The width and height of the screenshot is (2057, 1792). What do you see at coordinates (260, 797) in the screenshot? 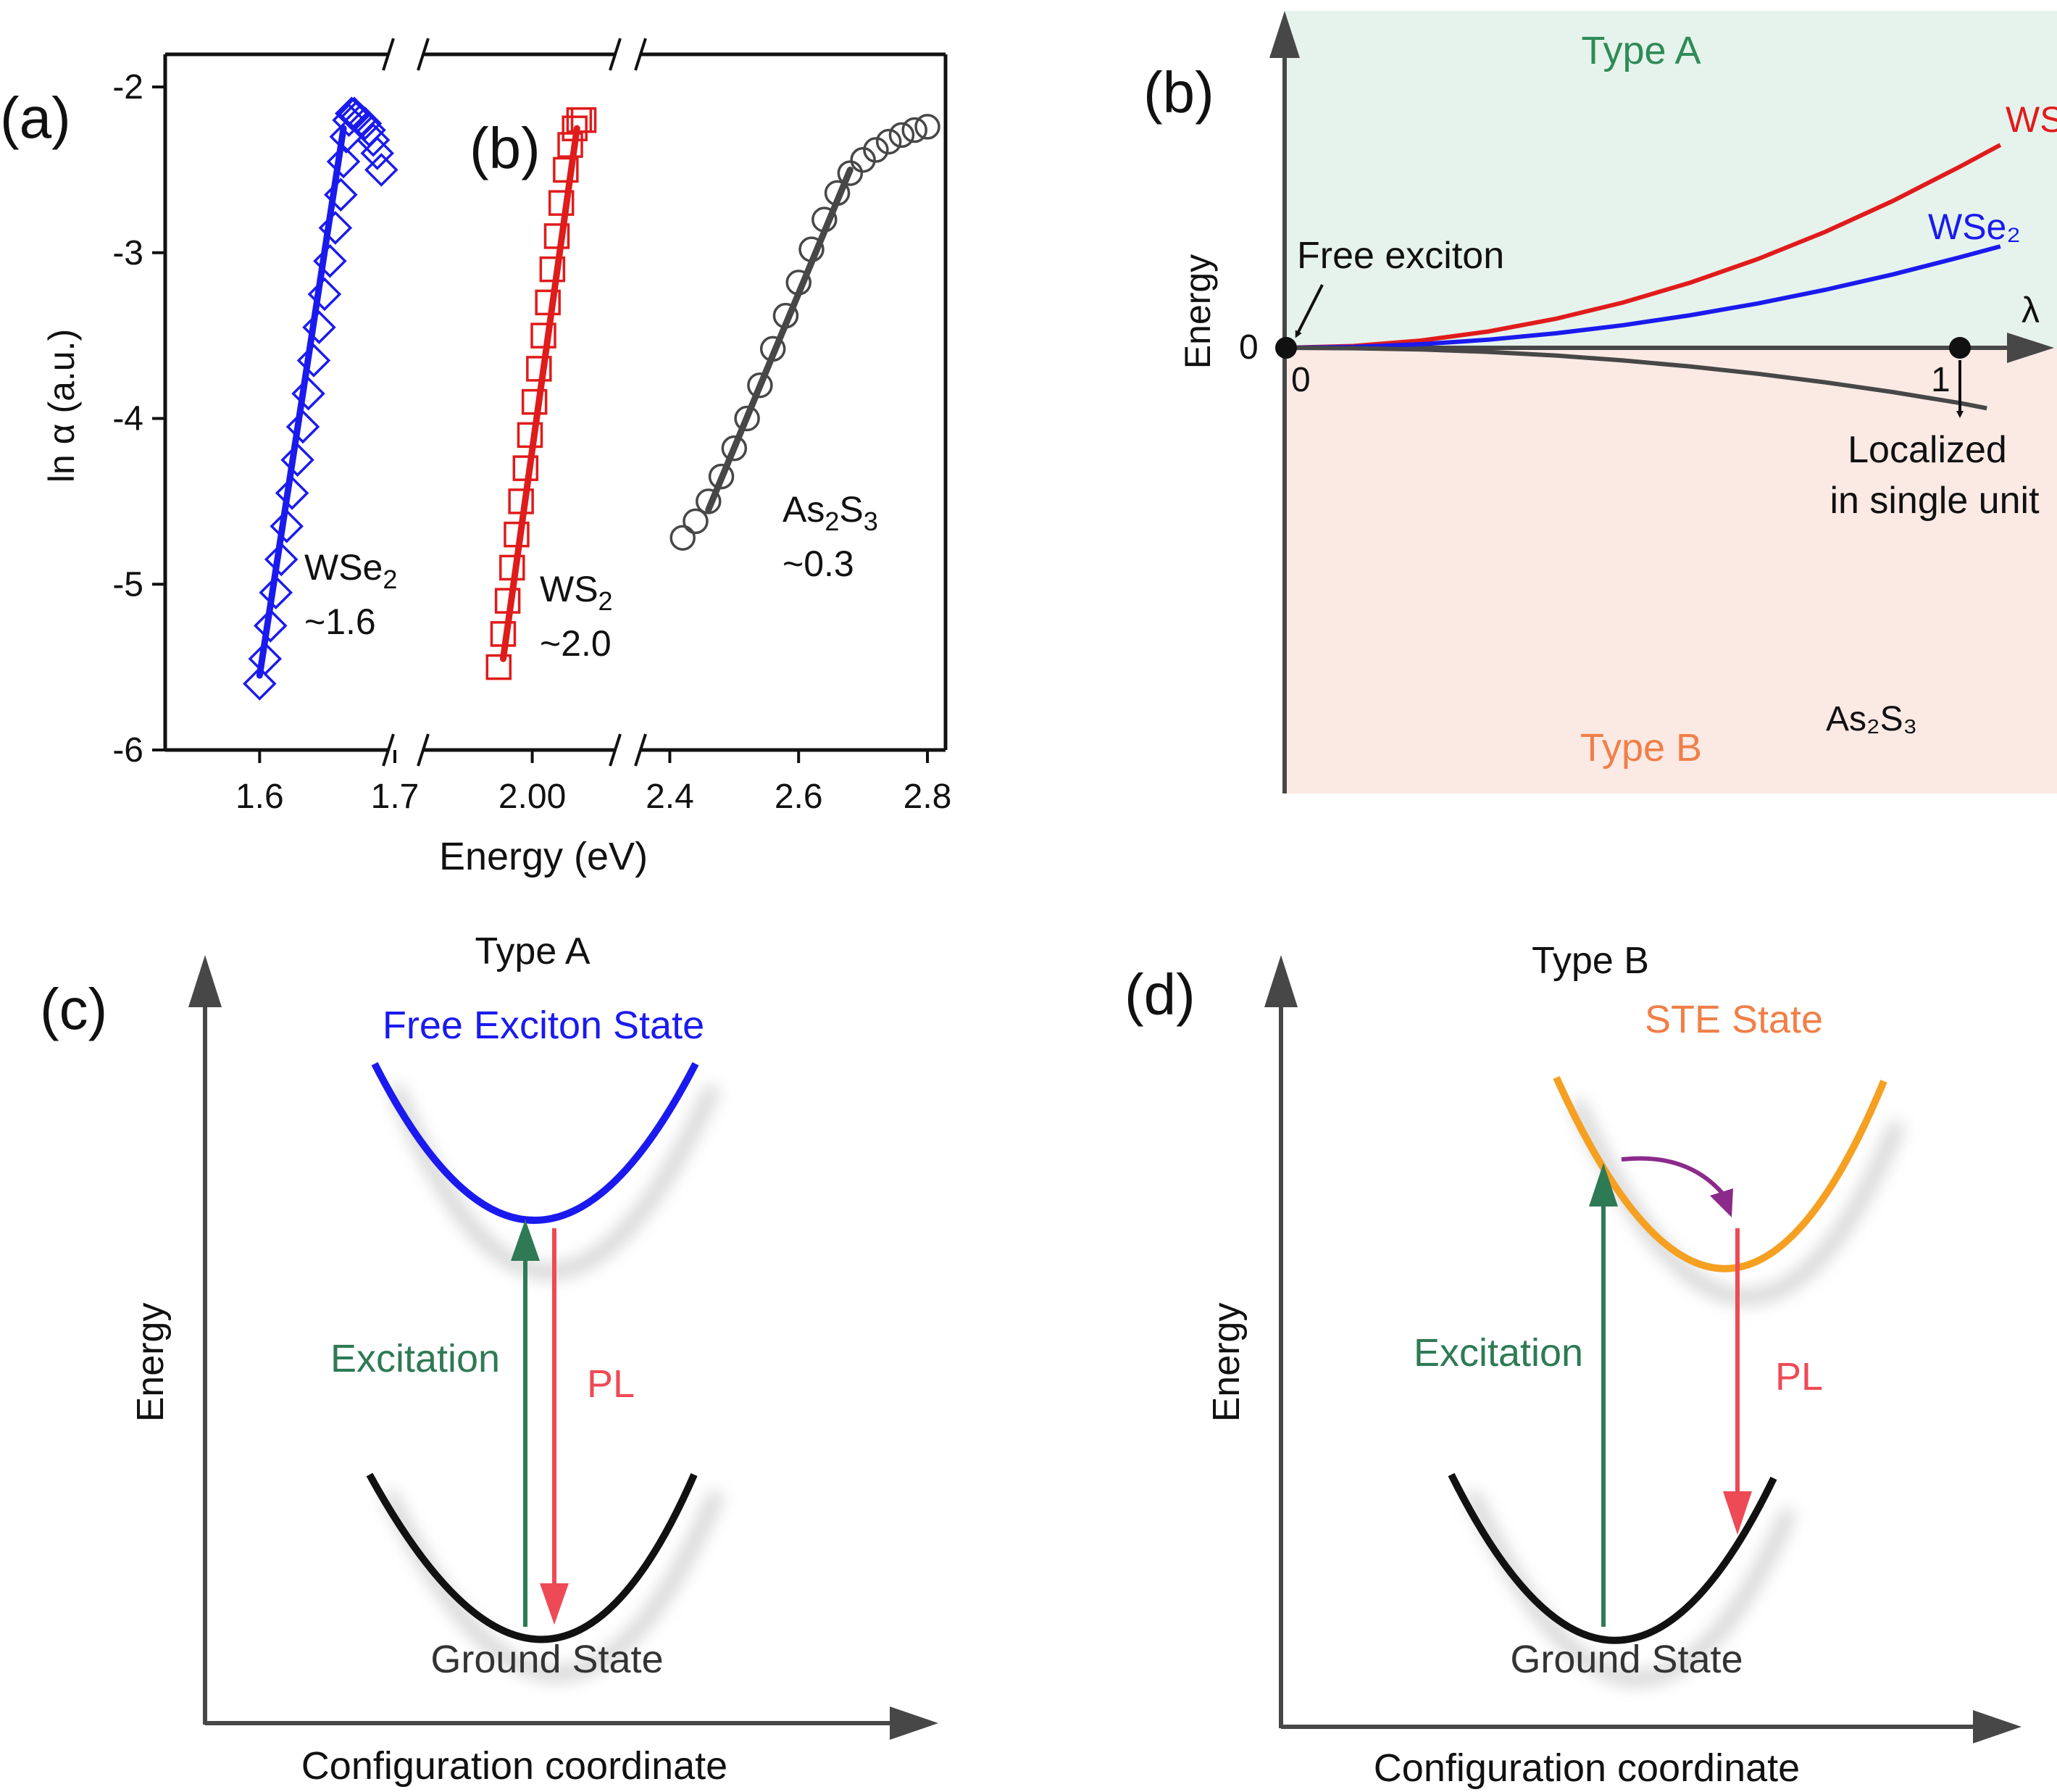
I see `panel-a-x-tick-label: 1.6` at bounding box center [260, 797].